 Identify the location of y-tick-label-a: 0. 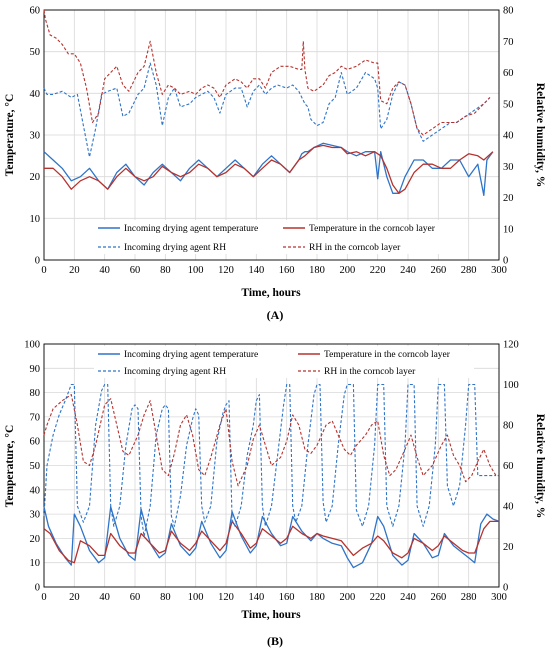
(37, 261).